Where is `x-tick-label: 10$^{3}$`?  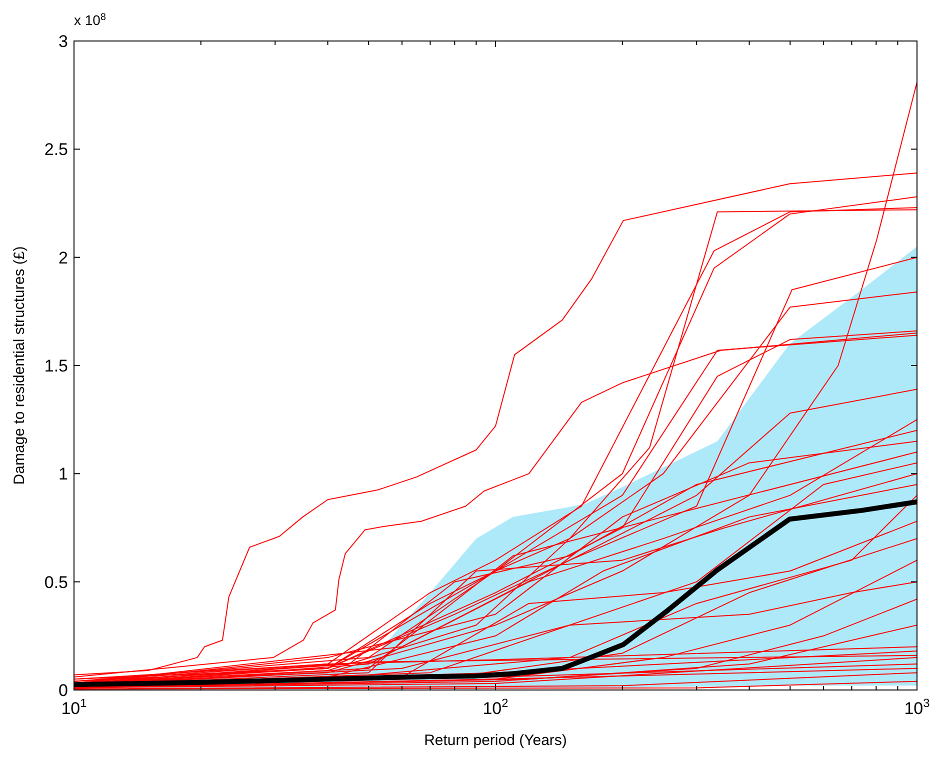 x-tick-label: 10$^{3}$ is located at coordinates (917, 707).